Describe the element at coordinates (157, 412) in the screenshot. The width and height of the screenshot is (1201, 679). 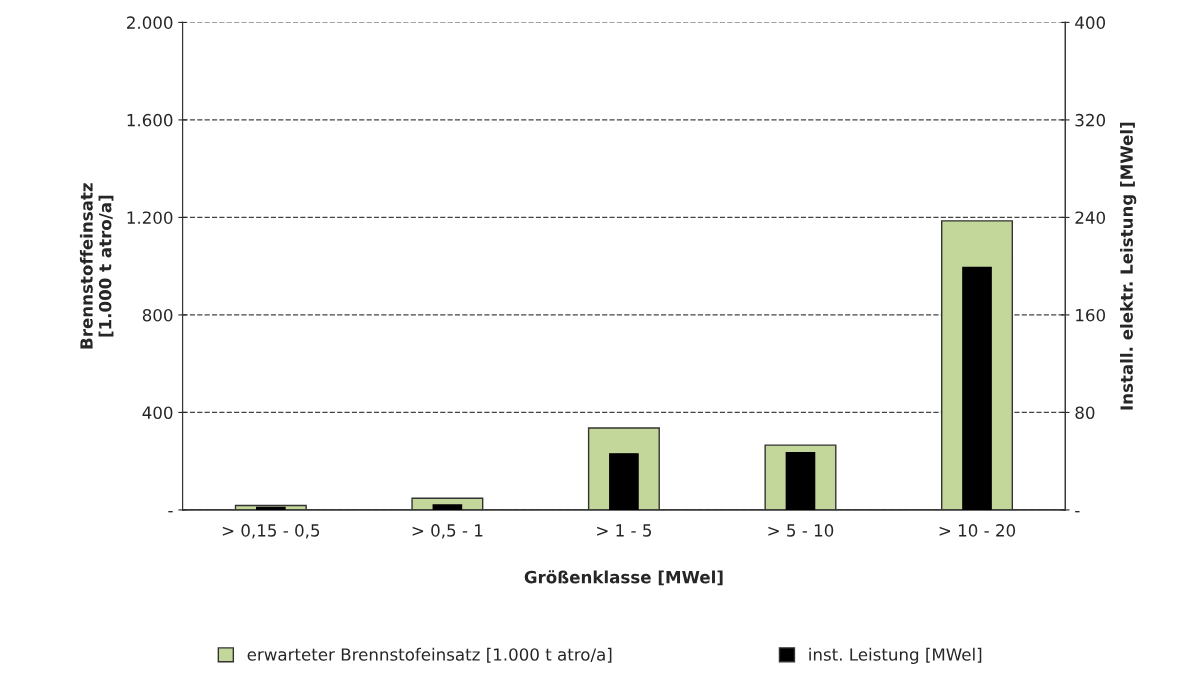
I see `y-tick-label: 400` at that location.